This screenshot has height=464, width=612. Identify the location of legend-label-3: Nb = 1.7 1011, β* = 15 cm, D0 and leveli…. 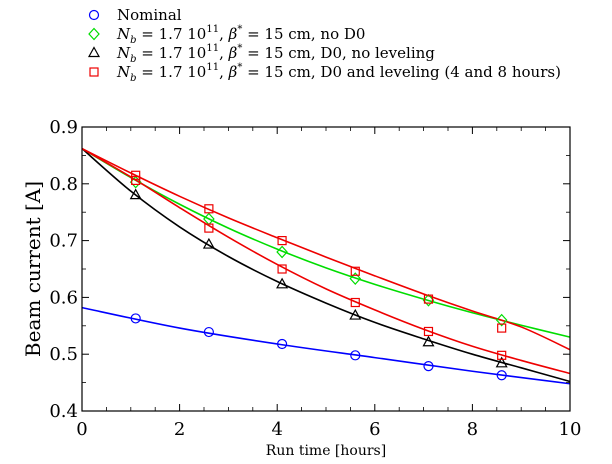
(338, 73).